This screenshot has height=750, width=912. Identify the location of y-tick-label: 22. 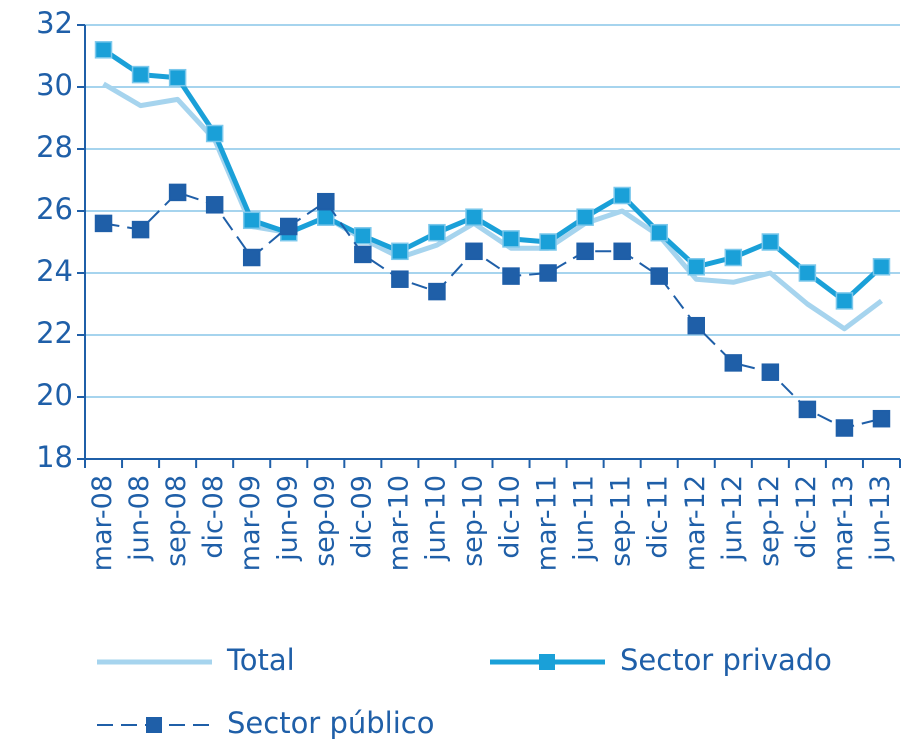
(54, 333).